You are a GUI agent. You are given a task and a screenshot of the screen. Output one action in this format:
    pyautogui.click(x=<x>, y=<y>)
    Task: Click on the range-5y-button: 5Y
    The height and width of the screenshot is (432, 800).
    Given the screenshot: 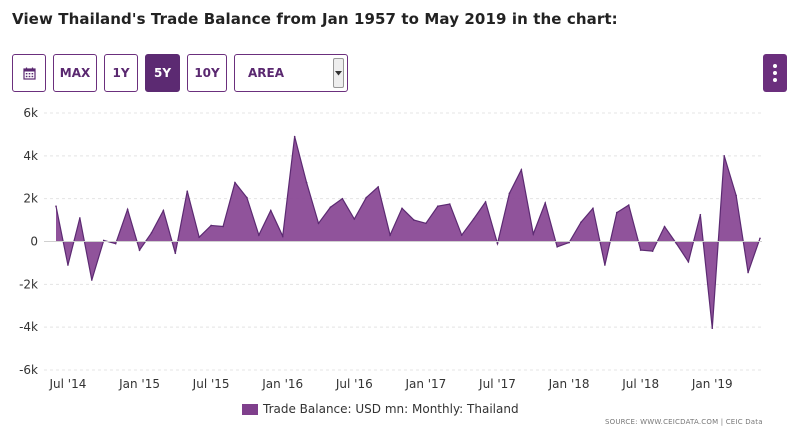 What is the action you would take?
    pyautogui.click(x=162, y=73)
    